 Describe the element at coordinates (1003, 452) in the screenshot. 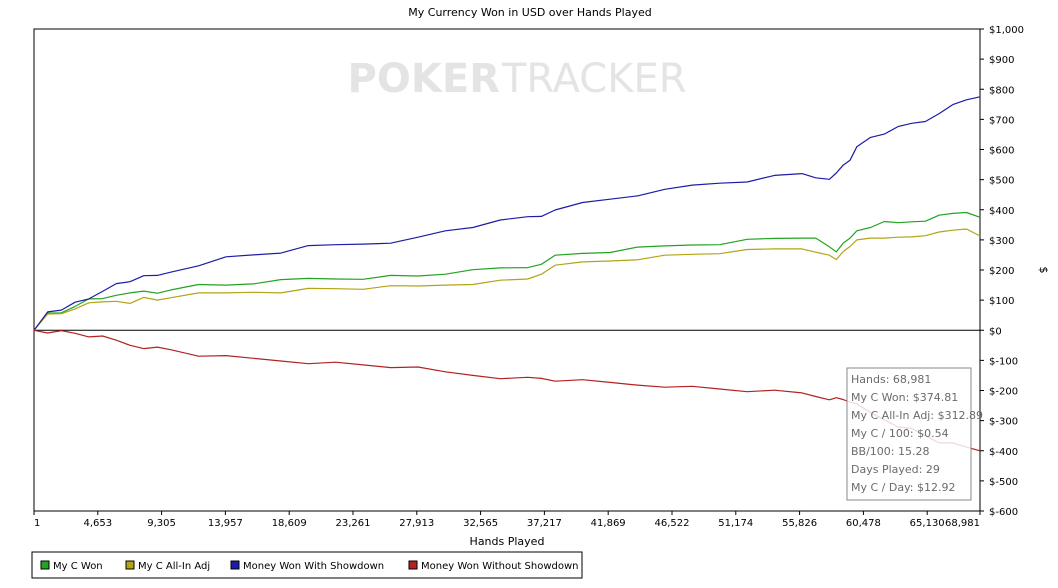

I see `y-tick-label: $-400` at that location.